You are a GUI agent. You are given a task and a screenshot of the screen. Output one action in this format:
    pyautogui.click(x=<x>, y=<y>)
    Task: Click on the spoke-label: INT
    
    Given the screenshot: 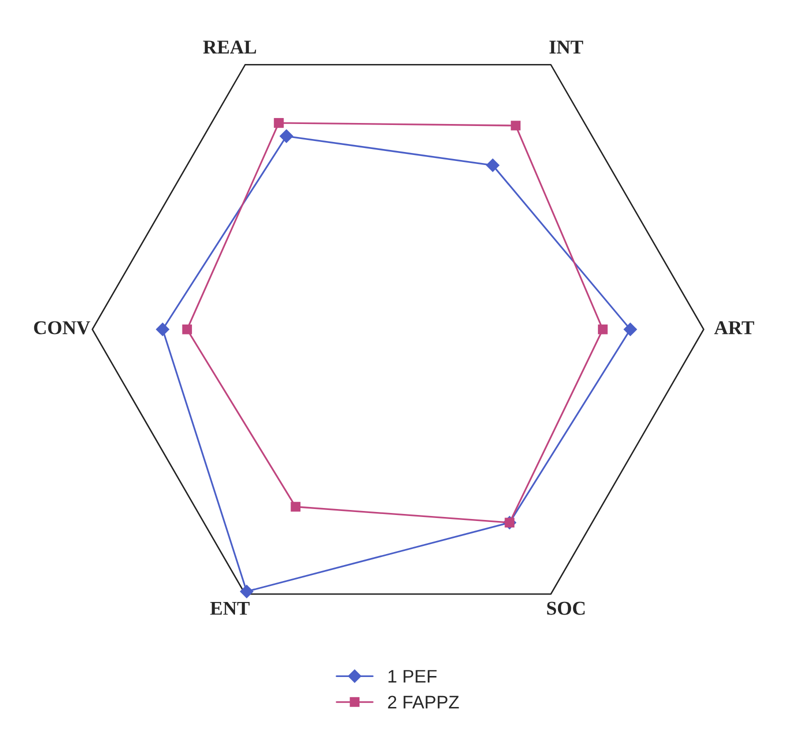 What is the action you would take?
    pyautogui.click(x=566, y=47)
    